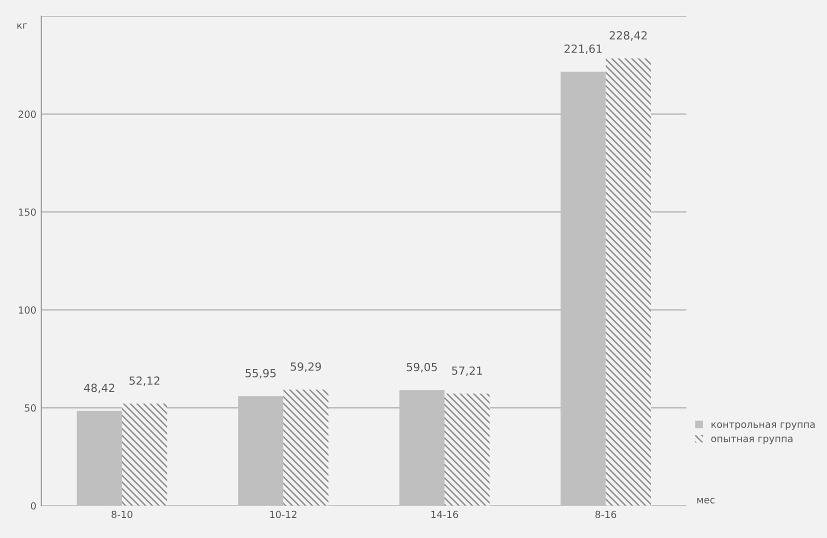  I want to click on data-label: 59,29, so click(305, 367).